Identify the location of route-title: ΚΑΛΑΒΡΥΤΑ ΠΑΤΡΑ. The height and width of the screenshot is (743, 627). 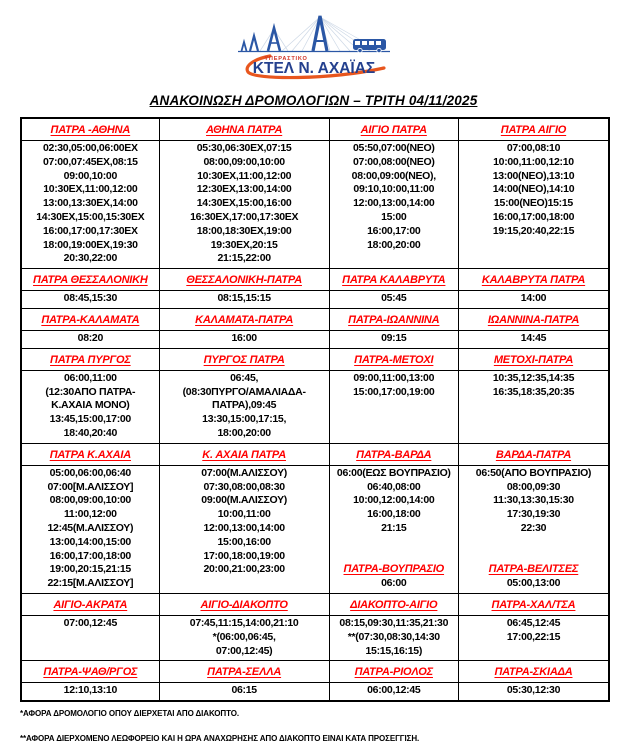
(533, 280).